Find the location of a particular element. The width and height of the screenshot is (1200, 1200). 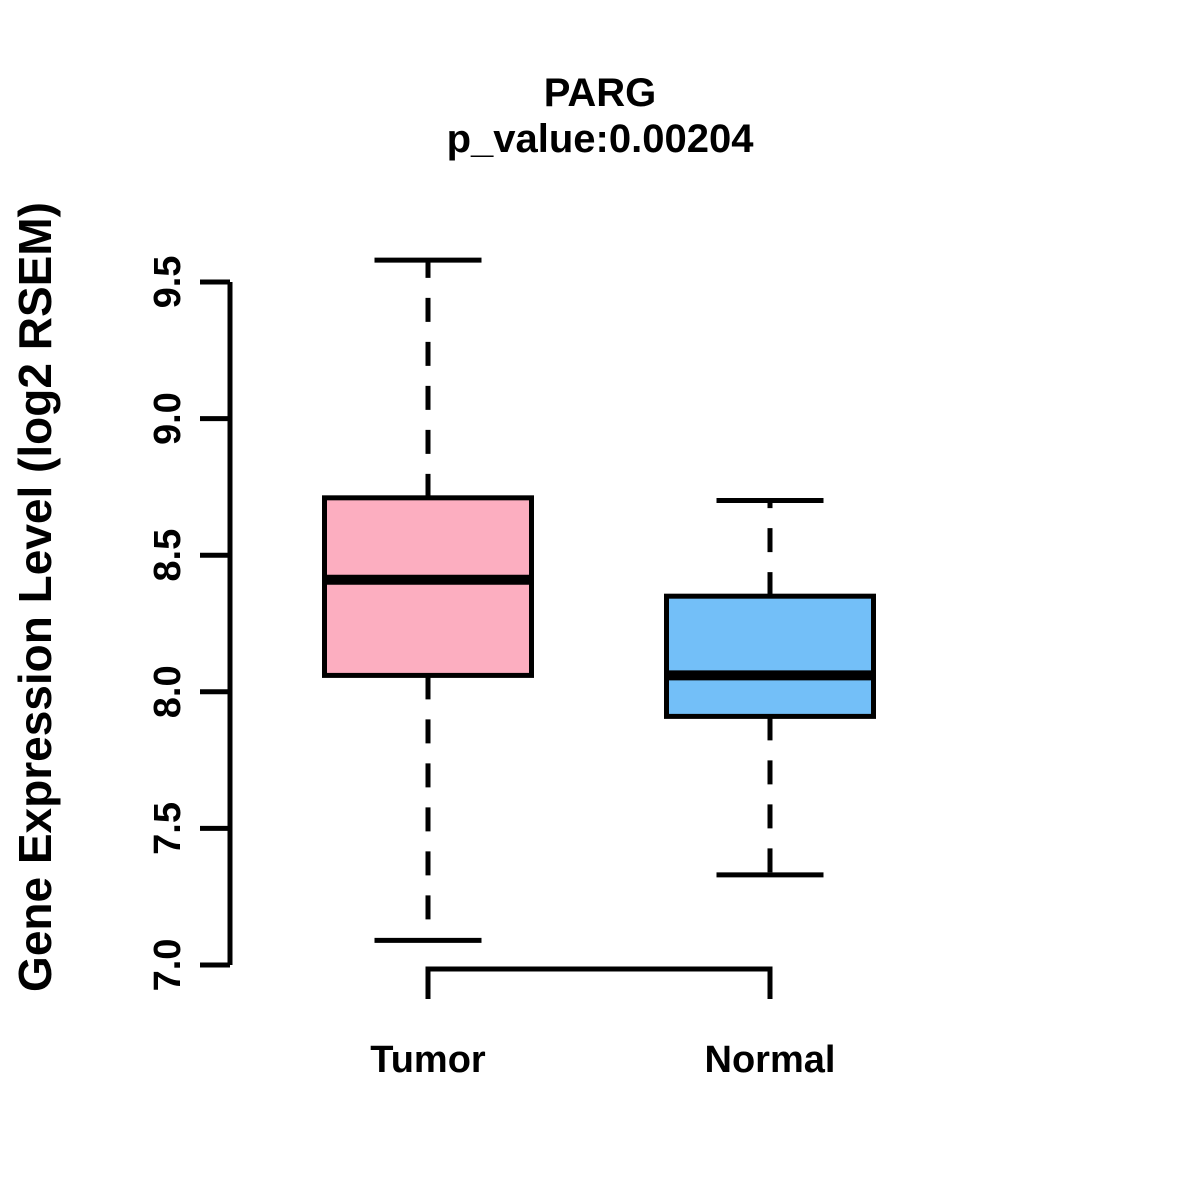

iqr-box-tumor is located at coordinates (428, 586).